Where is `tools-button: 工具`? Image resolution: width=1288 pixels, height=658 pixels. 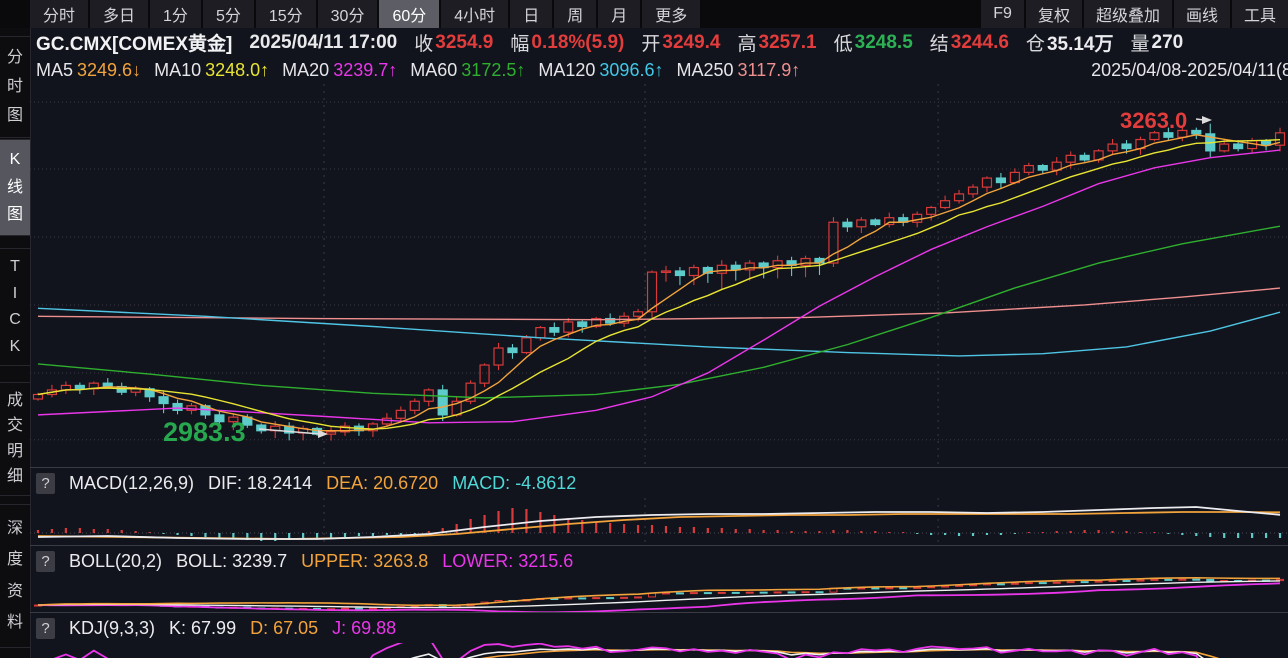 tools-button: 工具 is located at coordinates (1258, 14).